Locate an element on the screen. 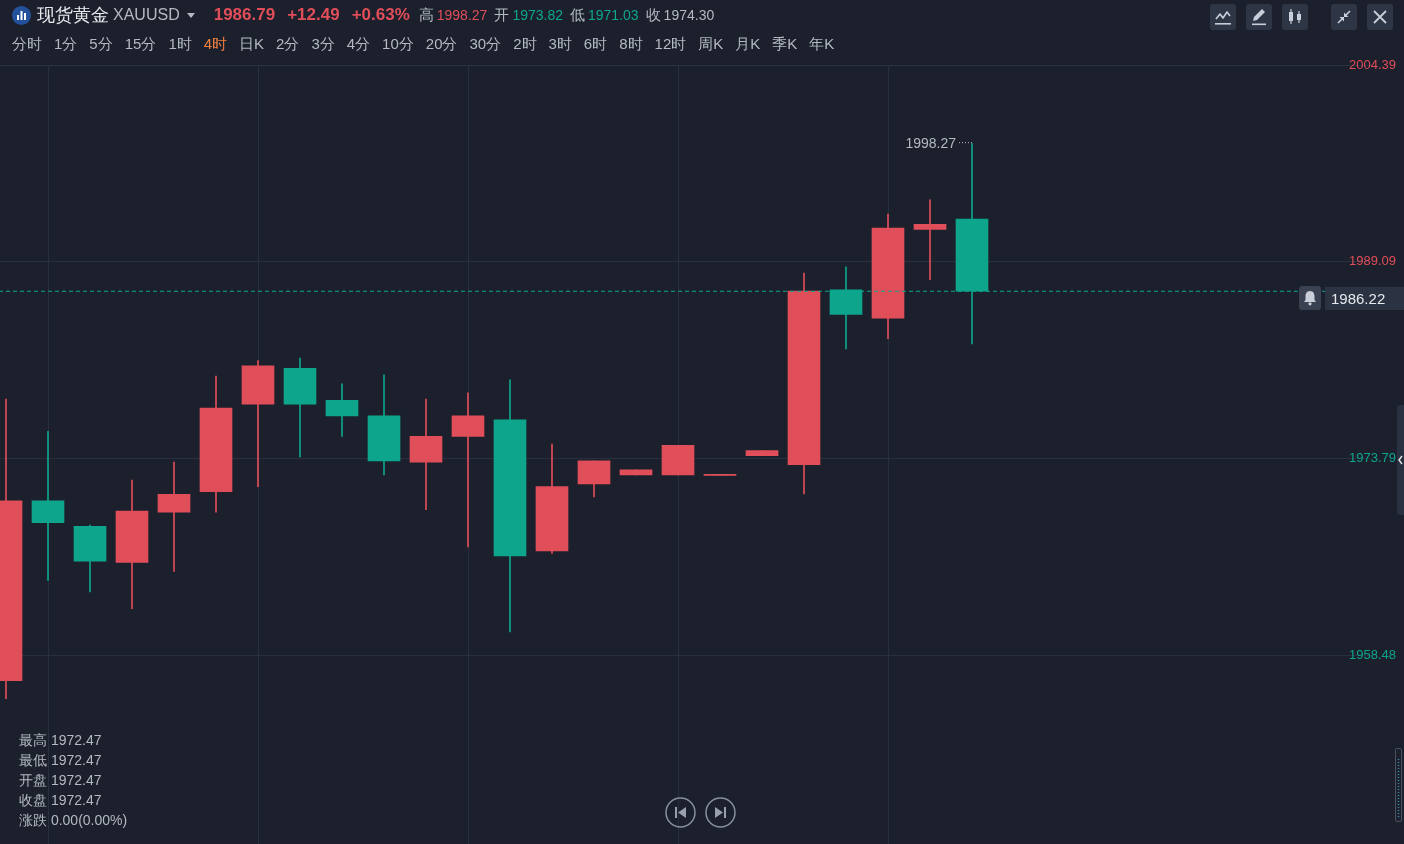 This screenshot has height=844, width=1404. text: 10分 is located at coordinates (398, 44).